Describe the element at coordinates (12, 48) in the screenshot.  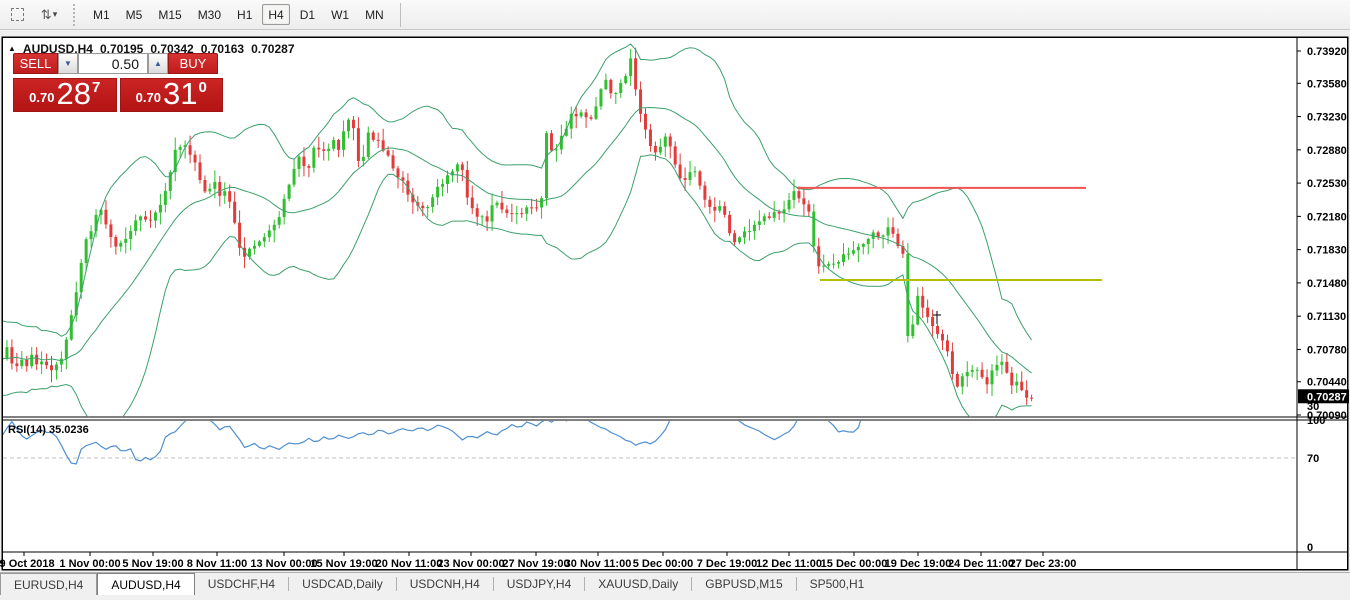
I see `collapse-triangle-icon: ▲` at that location.